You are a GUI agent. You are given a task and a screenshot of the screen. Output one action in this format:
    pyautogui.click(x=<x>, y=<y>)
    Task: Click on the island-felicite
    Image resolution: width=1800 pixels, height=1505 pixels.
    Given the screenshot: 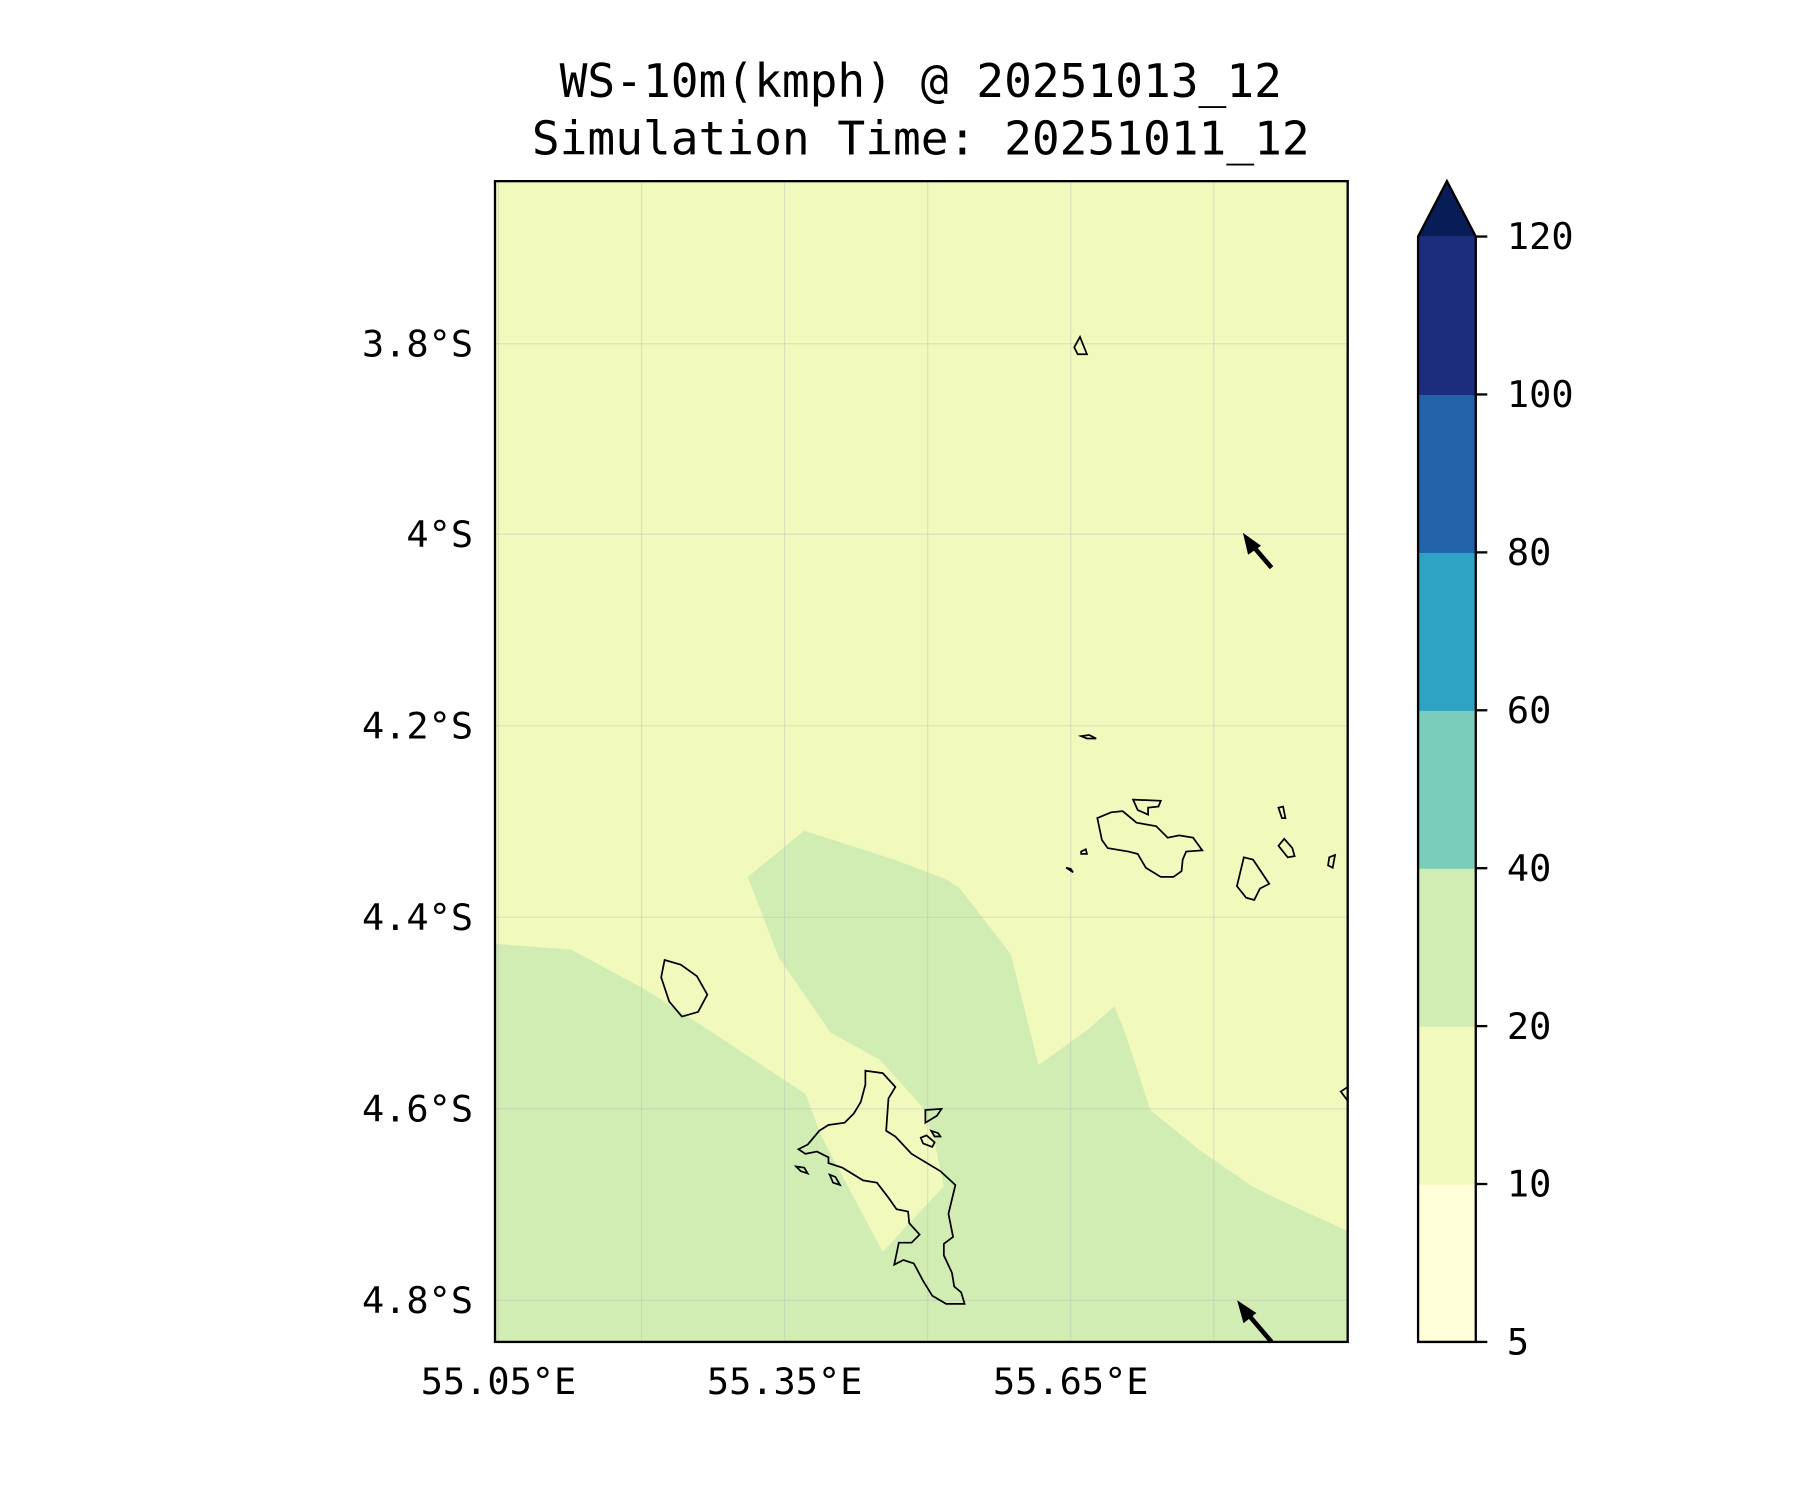 What is the action you would take?
    pyautogui.click(x=1286, y=848)
    